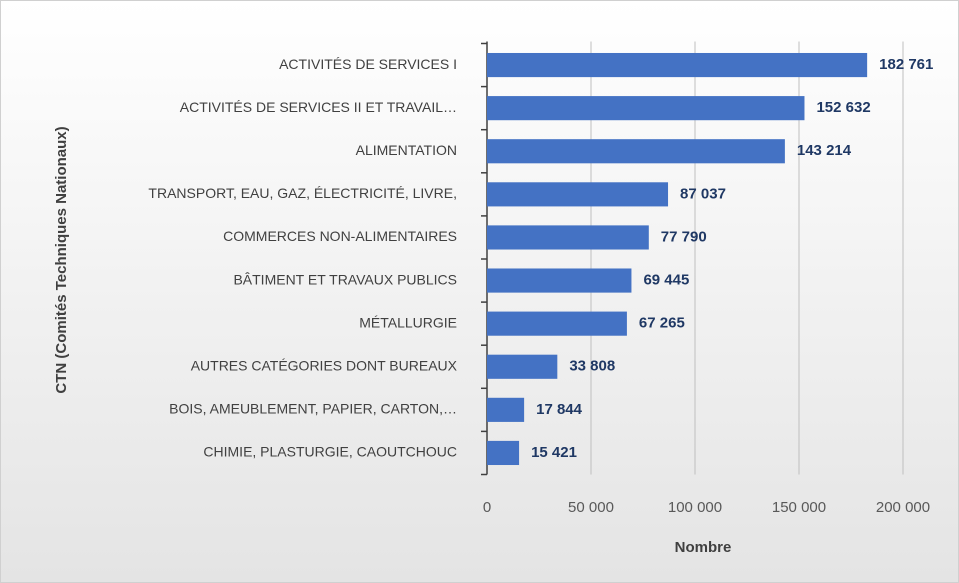 The image size is (959, 583). Describe the element at coordinates (684, 236) in the screenshot. I see `value-label: 77 790` at that location.